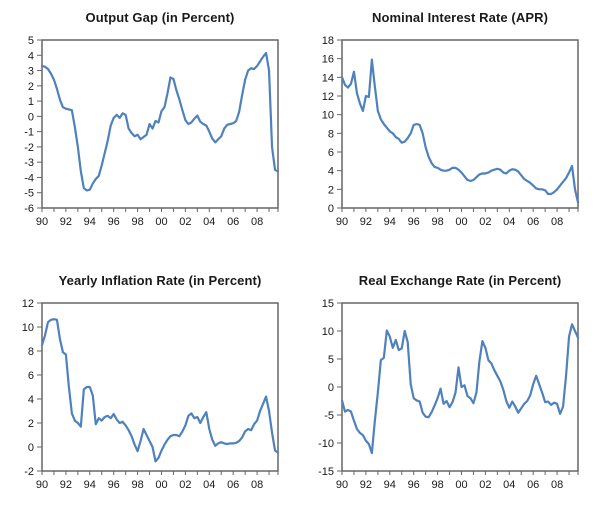 This screenshot has width=600, height=527. What do you see at coordinates (31, 102) in the screenshot?
I see `y-axis-tick-label: 1` at bounding box center [31, 102].